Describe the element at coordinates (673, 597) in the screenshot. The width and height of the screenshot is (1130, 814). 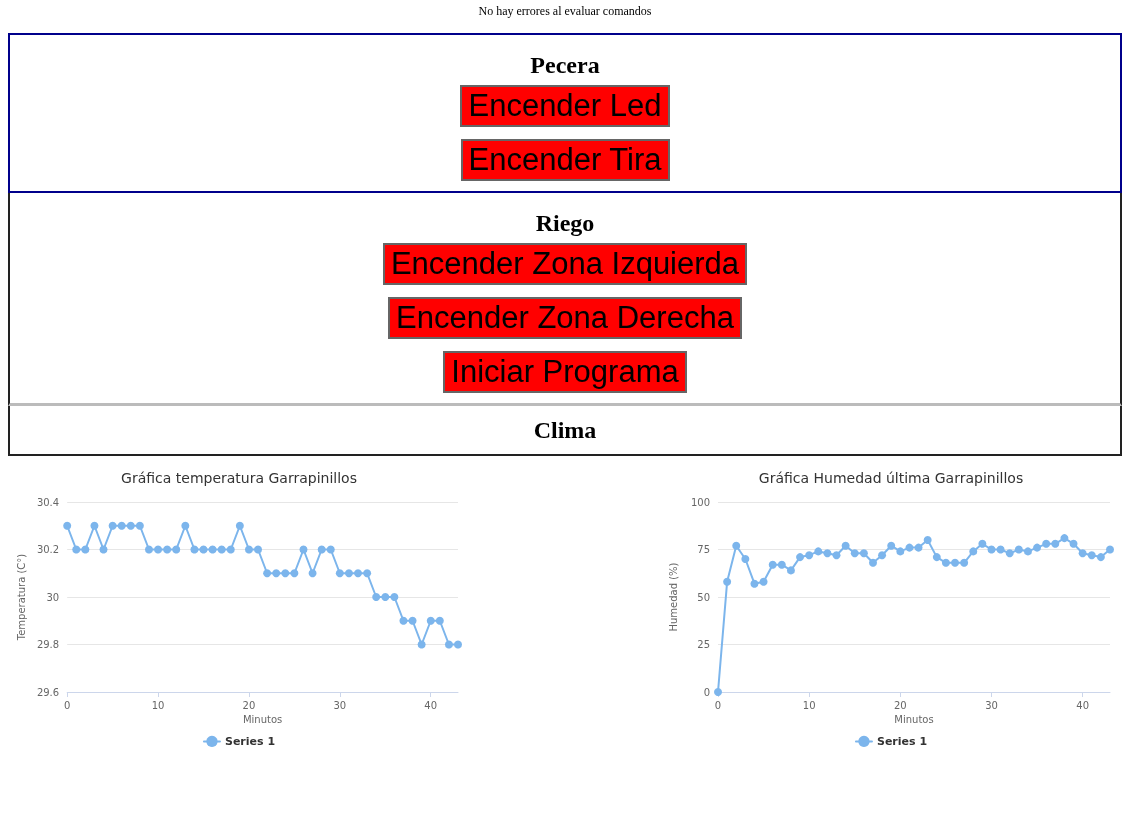
I see `y-axis-title: Humedad (%)` at that location.